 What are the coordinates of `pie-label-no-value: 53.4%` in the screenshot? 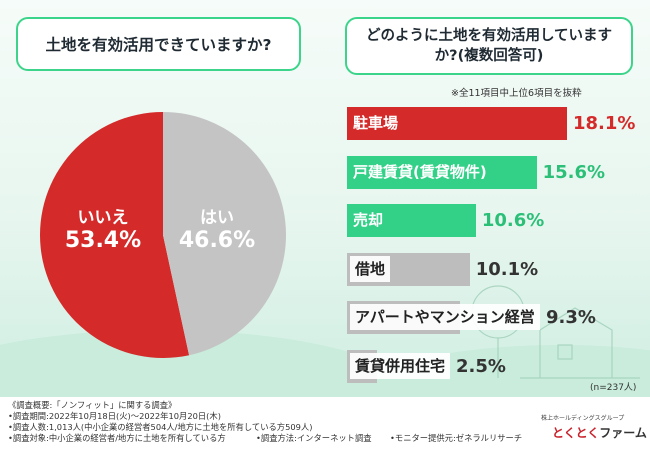 It's located at (103, 240).